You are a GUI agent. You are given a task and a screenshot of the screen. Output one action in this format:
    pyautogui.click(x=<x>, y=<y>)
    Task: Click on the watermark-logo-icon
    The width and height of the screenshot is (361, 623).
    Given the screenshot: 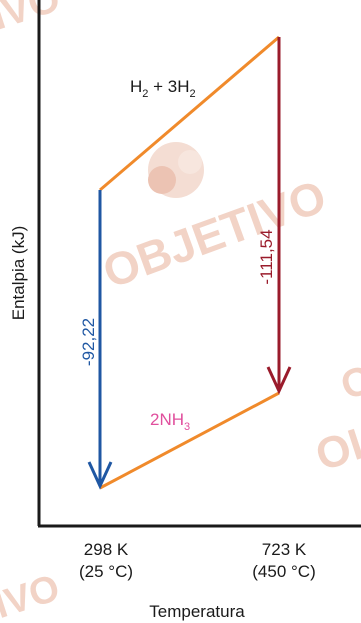 What is the action you would take?
    pyautogui.click(x=176, y=170)
    